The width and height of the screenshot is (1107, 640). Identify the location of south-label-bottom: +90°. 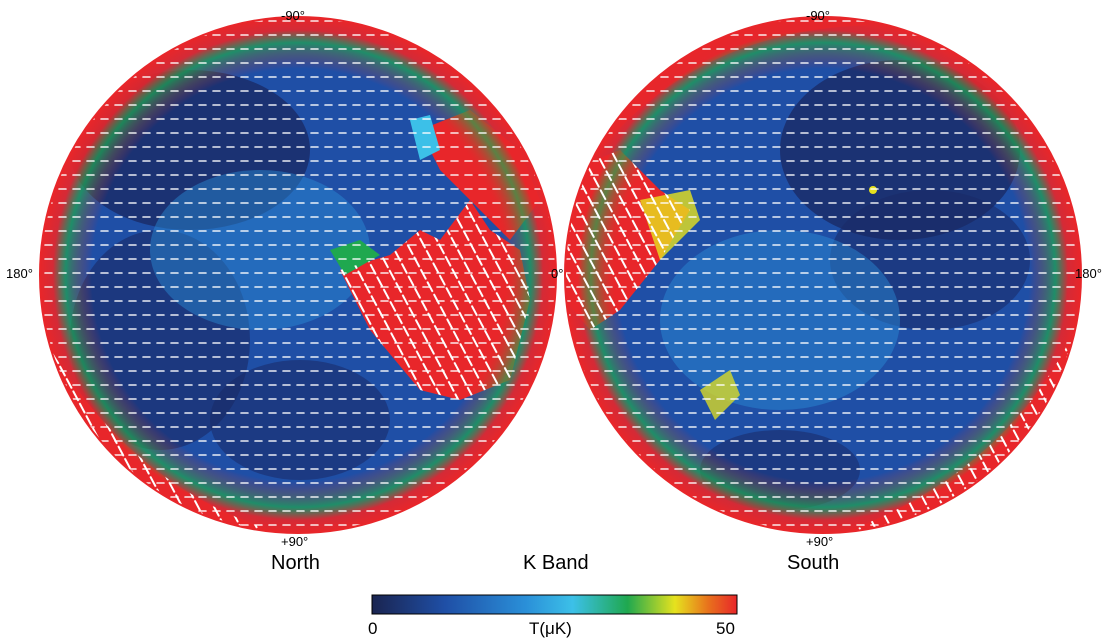
(820, 541).